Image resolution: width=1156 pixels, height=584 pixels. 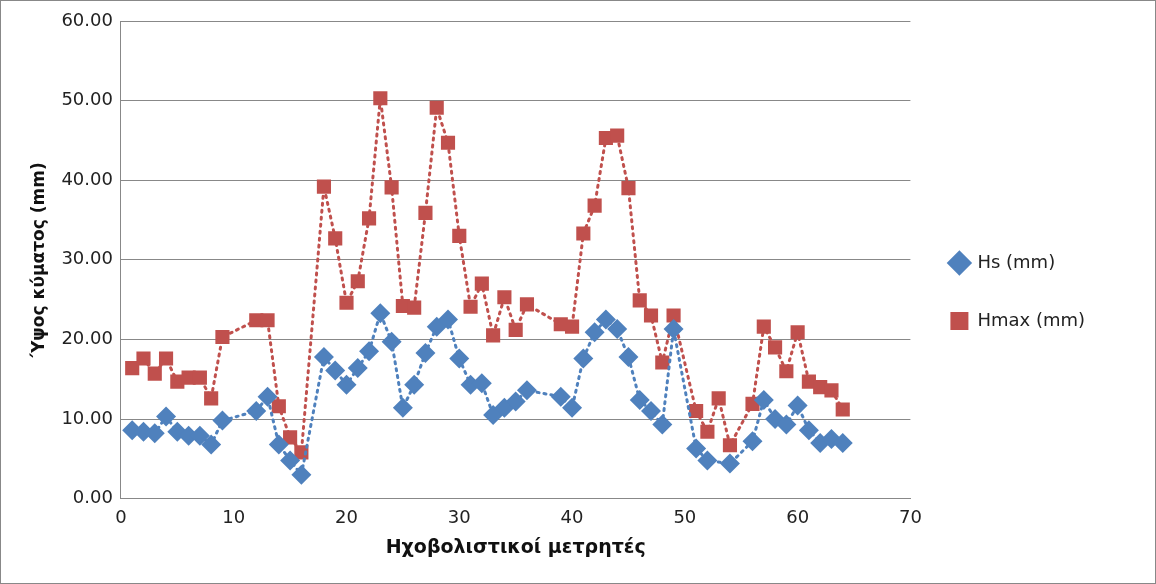 What do you see at coordinates (515, 545) in the screenshot?
I see `x-axis-title: Ηχοβολιστικοί μετρητές` at bounding box center [515, 545].